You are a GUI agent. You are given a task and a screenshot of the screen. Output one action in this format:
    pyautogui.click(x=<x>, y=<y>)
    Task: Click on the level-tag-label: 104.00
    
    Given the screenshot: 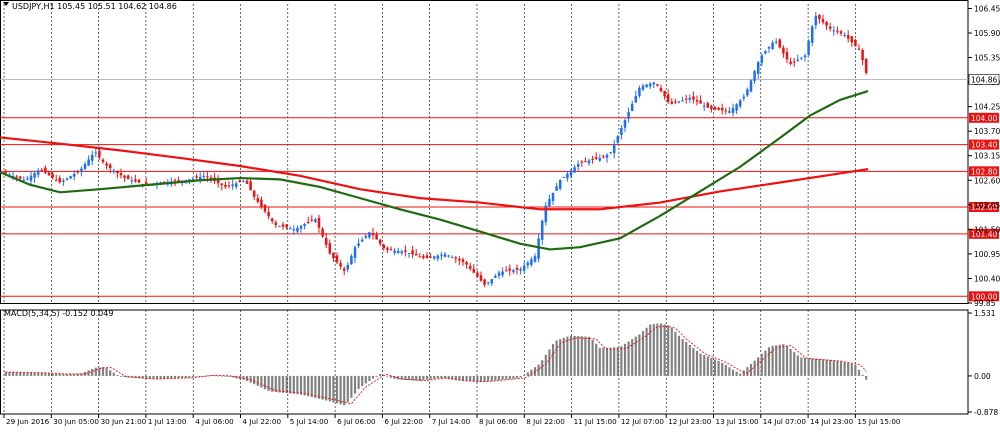 What is the action you would take?
    pyautogui.click(x=984, y=118)
    